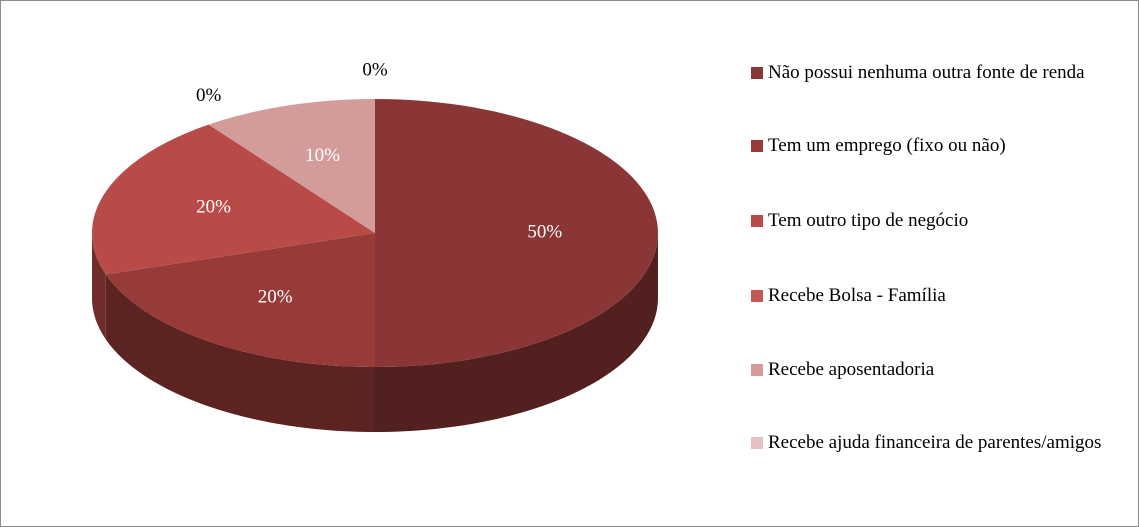 This screenshot has height=527, width=1139. What do you see at coordinates (851, 369) in the screenshot?
I see `legend-label: Recebe aposentadoria` at bounding box center [851, 369].